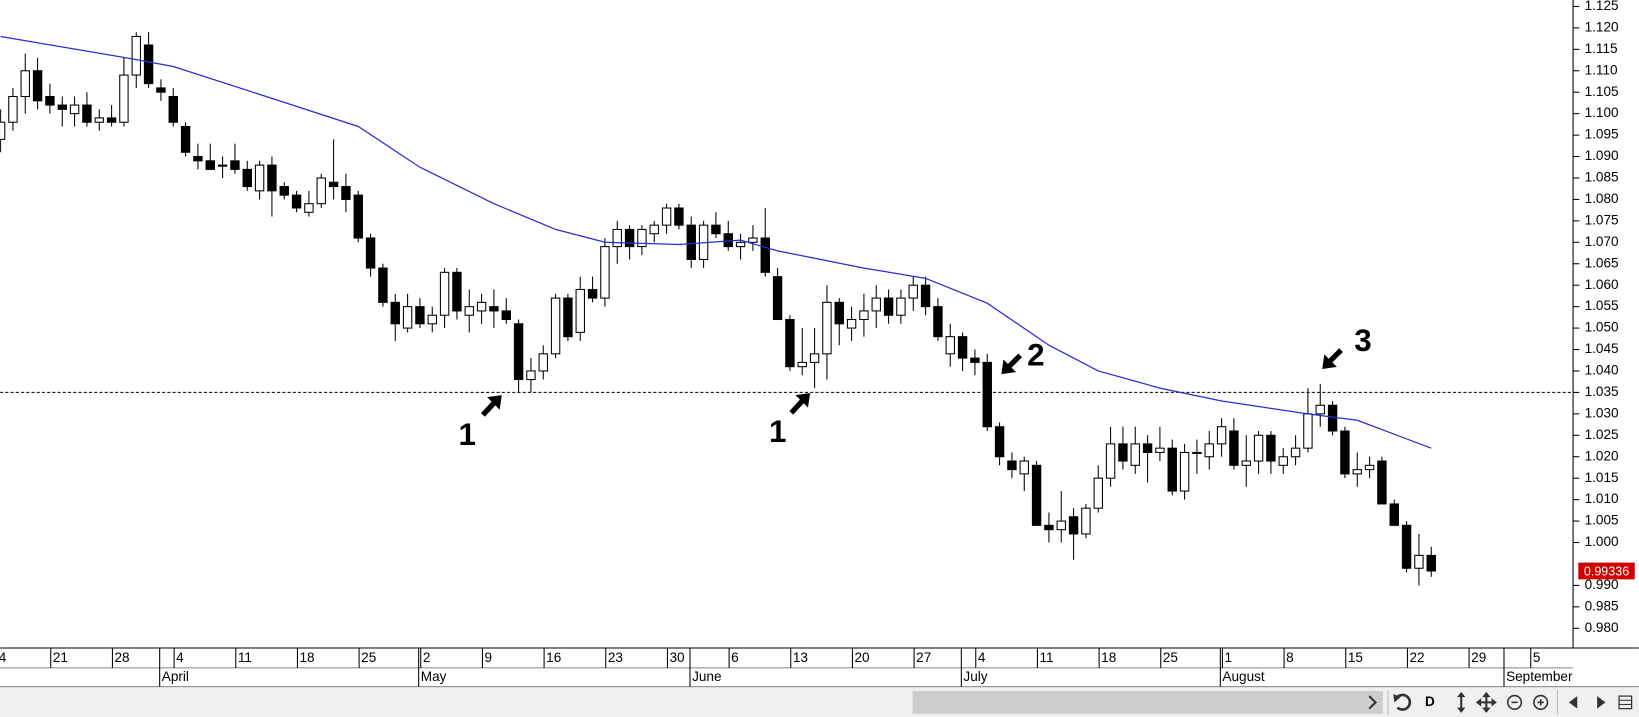  What do you see at coordinates (1602, 219) in the screenshot?
I see `y-tick-label: 1.075` at bounding box center [1602, 219].